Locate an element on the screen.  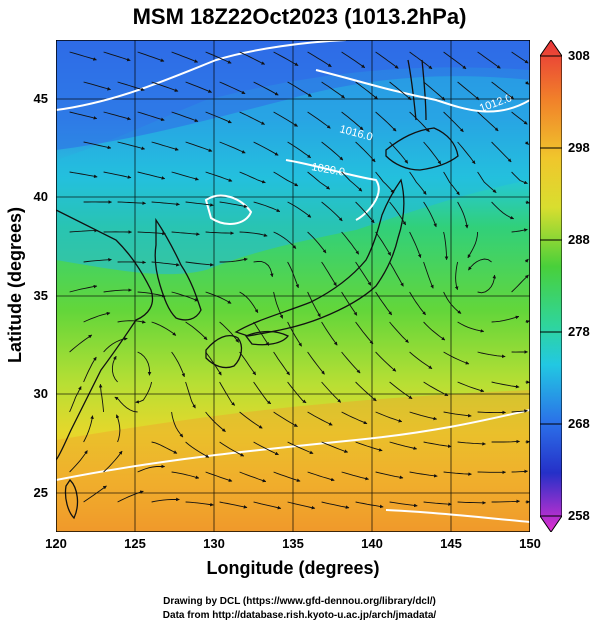
honshu-coast is located at coordinates (319, 257).